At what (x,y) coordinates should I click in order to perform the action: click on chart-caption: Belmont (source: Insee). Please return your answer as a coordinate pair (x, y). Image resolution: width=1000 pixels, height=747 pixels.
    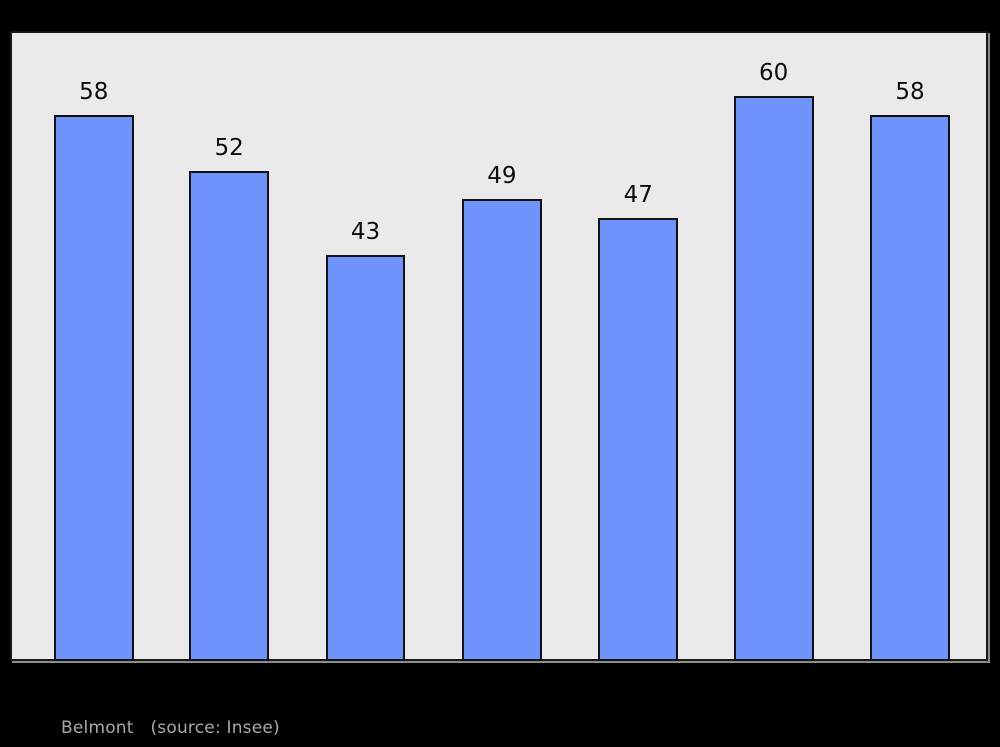
    Looking at the image, I should click on (170, 728).